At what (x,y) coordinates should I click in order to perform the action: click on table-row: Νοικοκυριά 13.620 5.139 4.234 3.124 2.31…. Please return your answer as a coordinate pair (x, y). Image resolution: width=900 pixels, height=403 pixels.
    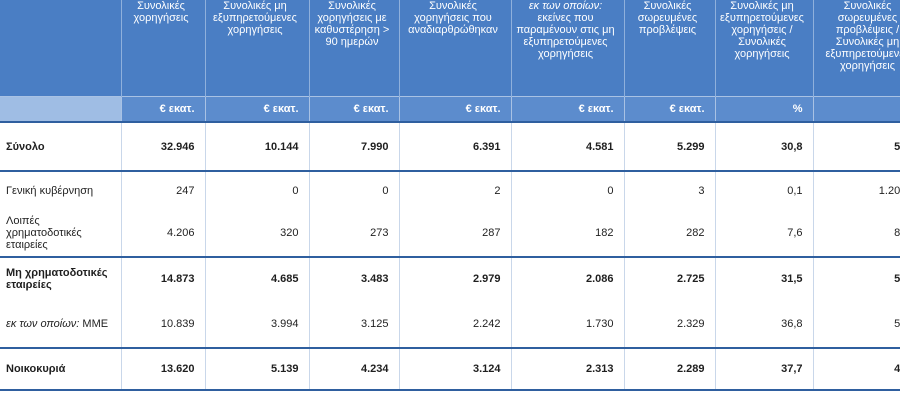
    Looking at the image, I should click on (450, 369).